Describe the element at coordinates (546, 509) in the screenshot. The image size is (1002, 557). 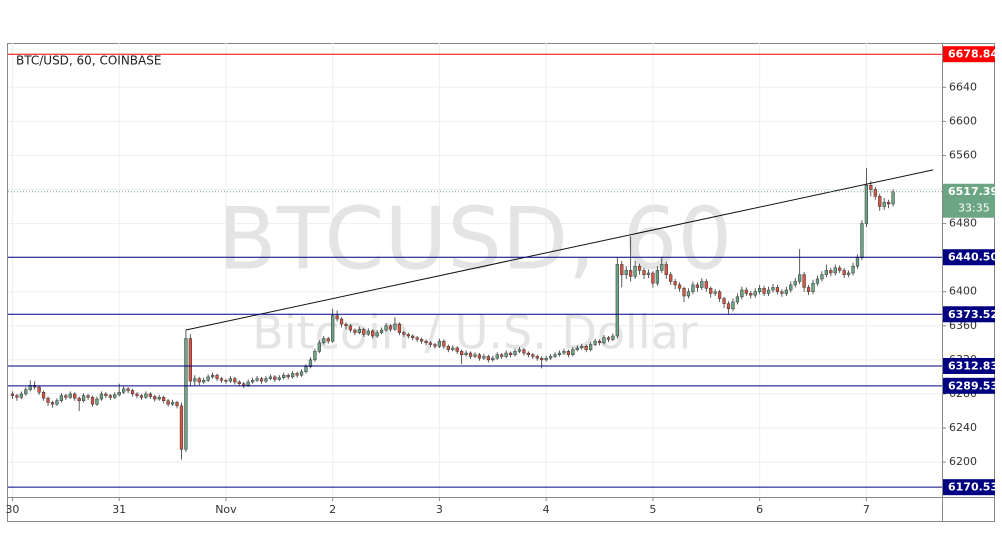
I see `x-tick-label: 4` at that location.